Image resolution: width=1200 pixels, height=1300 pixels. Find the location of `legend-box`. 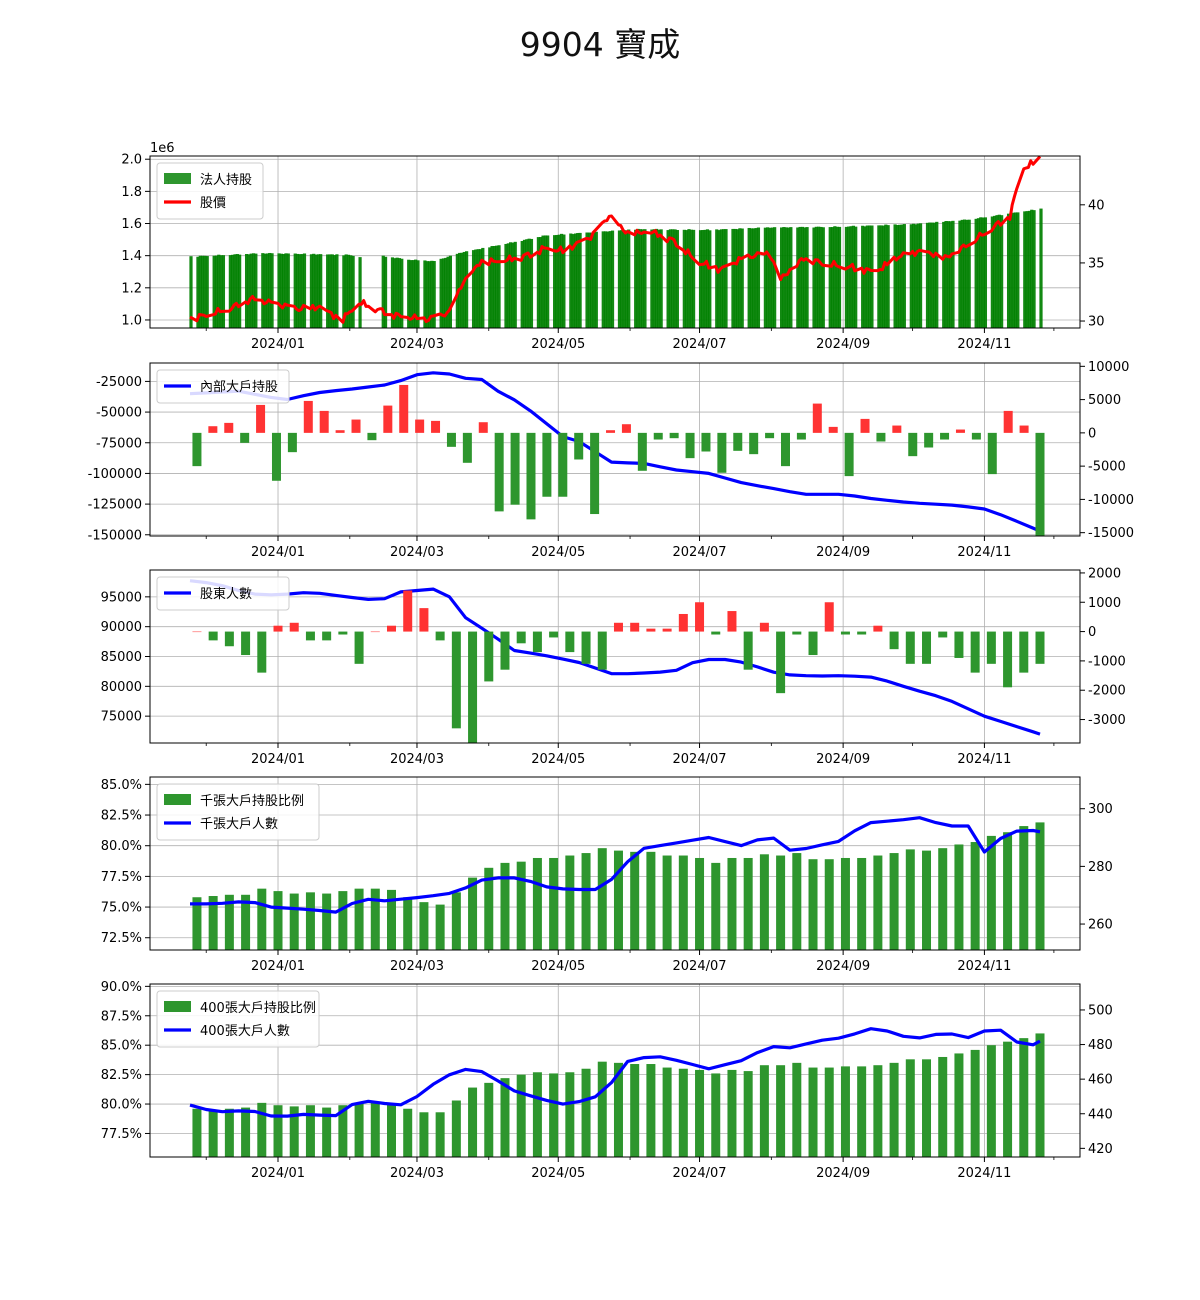

legend-box is located at coordinates (238, 812).